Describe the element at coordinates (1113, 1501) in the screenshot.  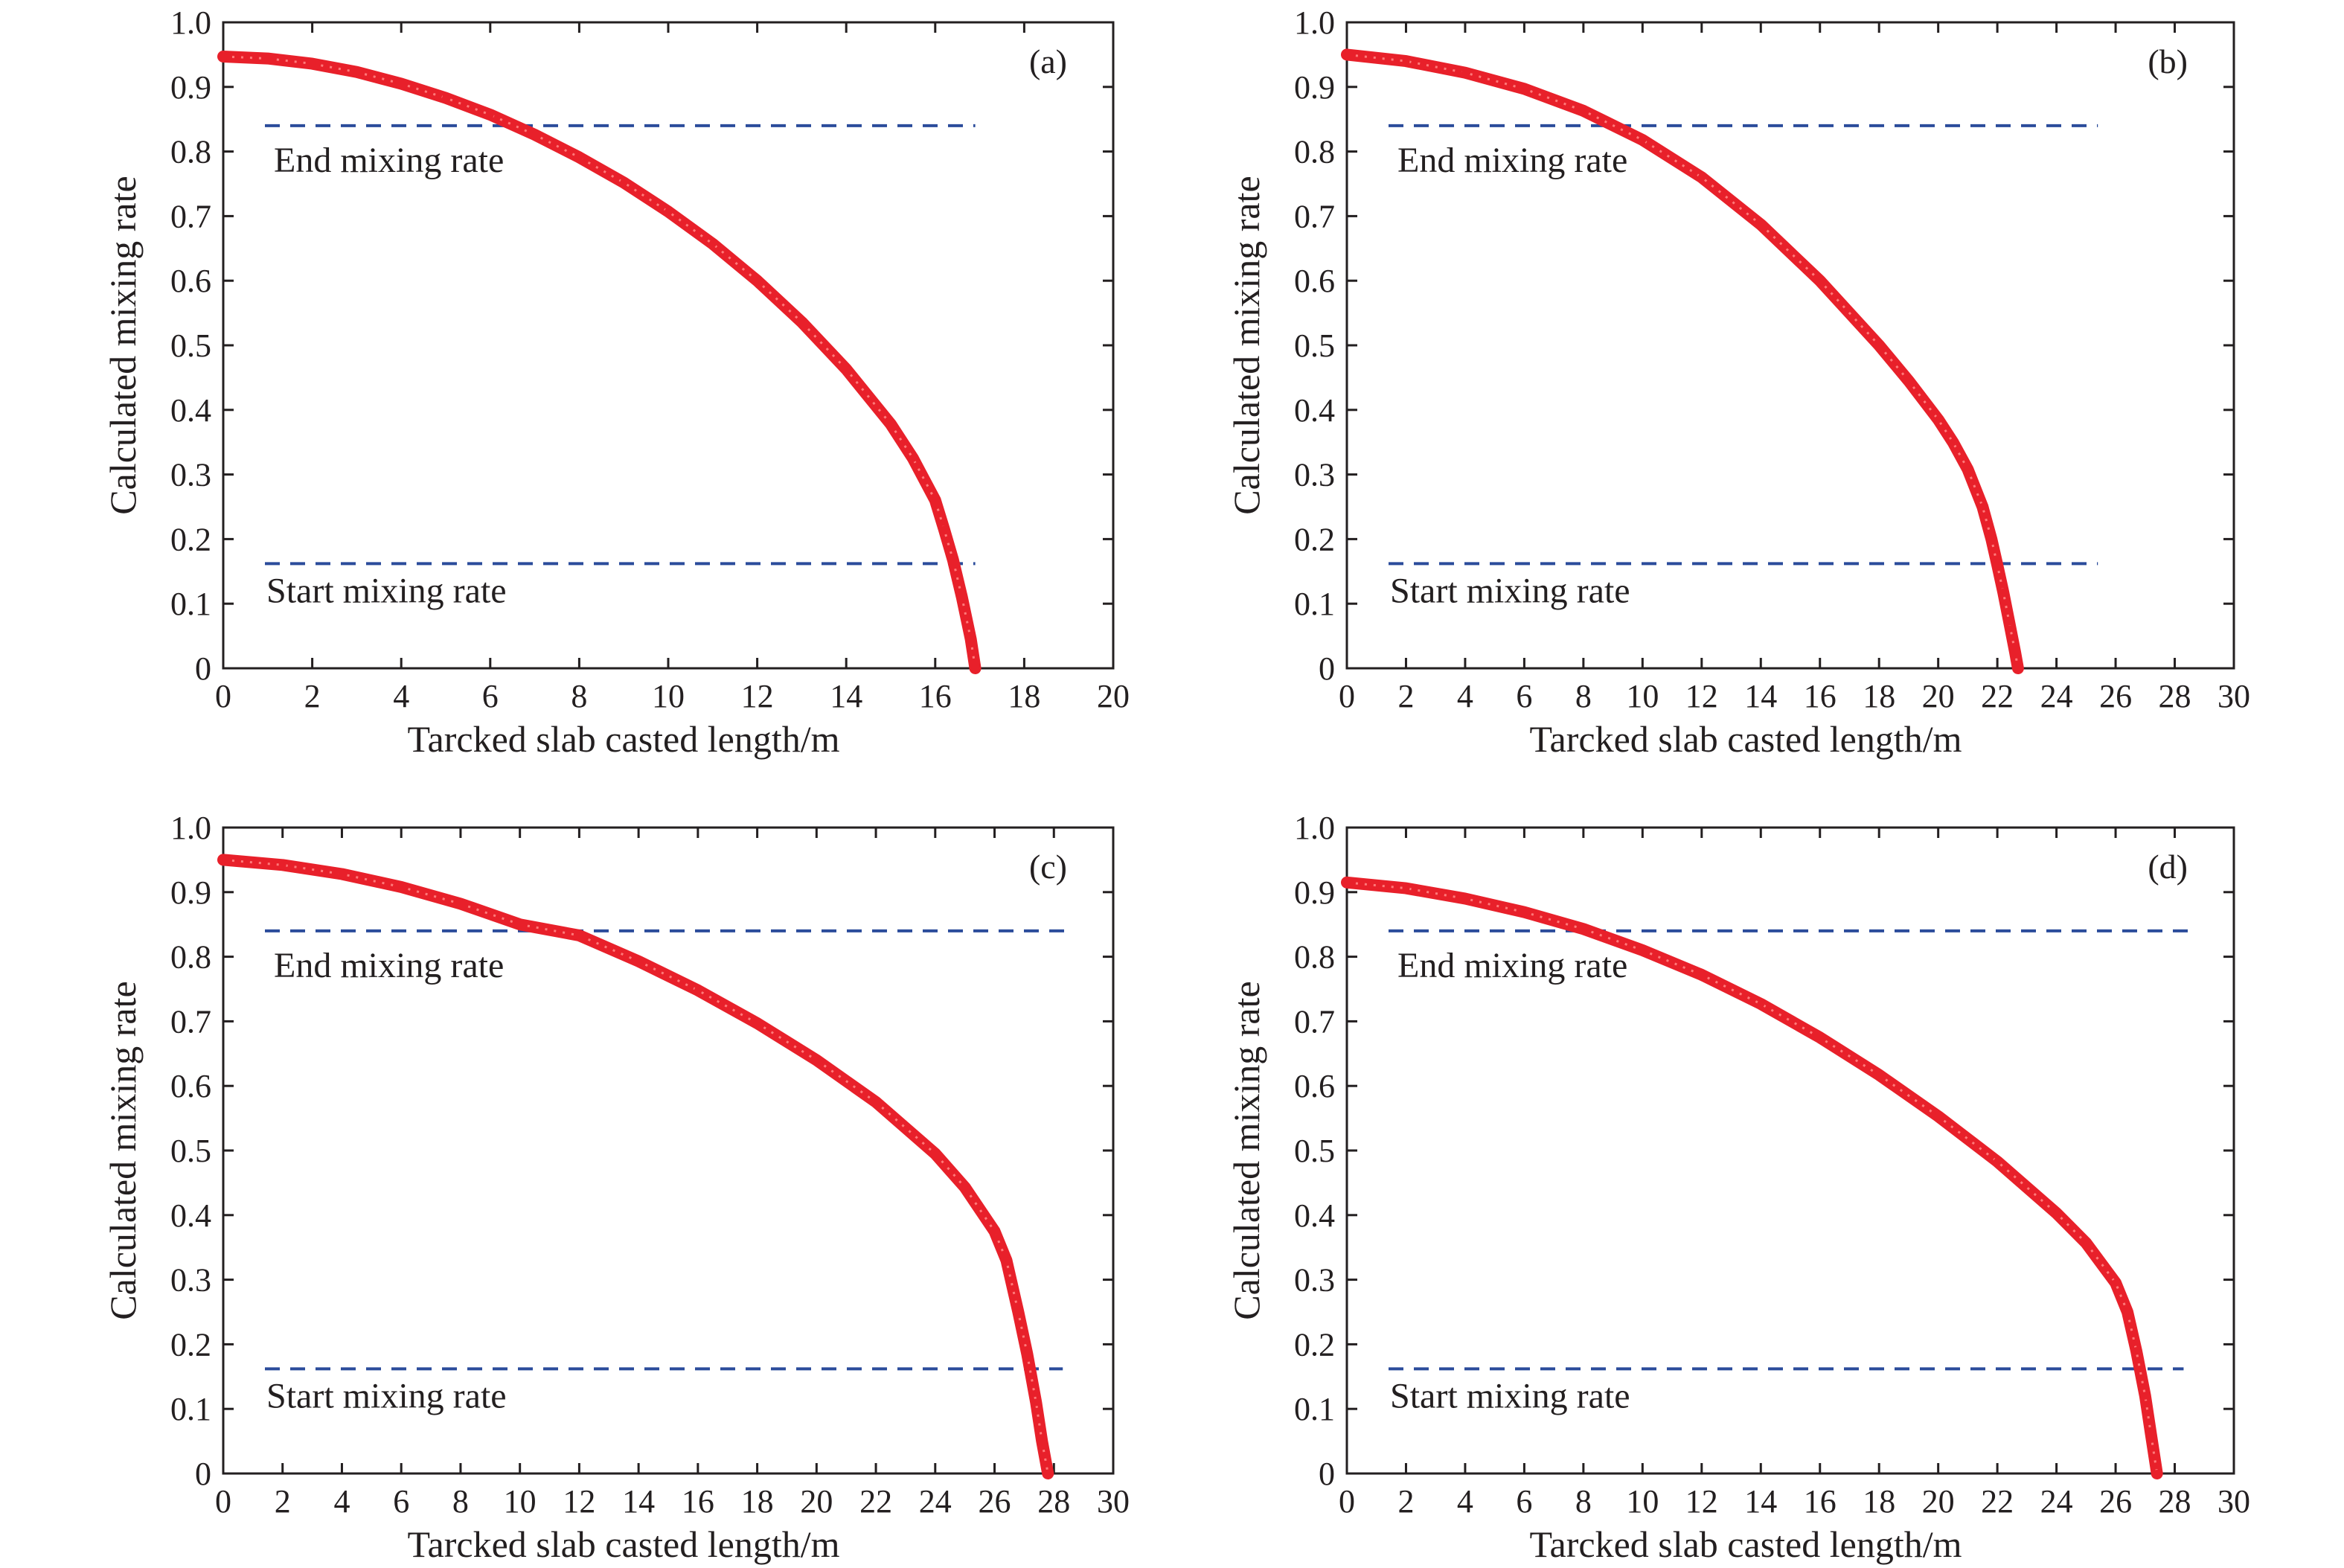
I see `x-tick-label: 30` at that location.